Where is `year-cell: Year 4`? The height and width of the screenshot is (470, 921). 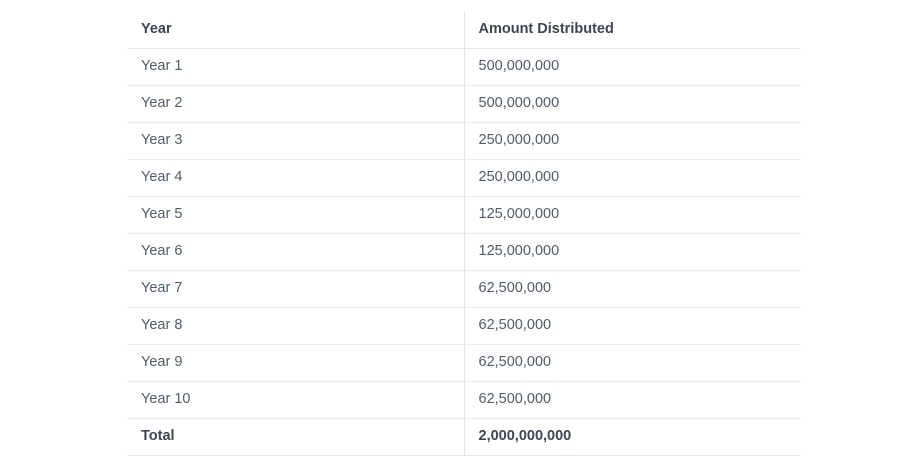
year-cell: Year 4 is located at coordinates (295, 178).